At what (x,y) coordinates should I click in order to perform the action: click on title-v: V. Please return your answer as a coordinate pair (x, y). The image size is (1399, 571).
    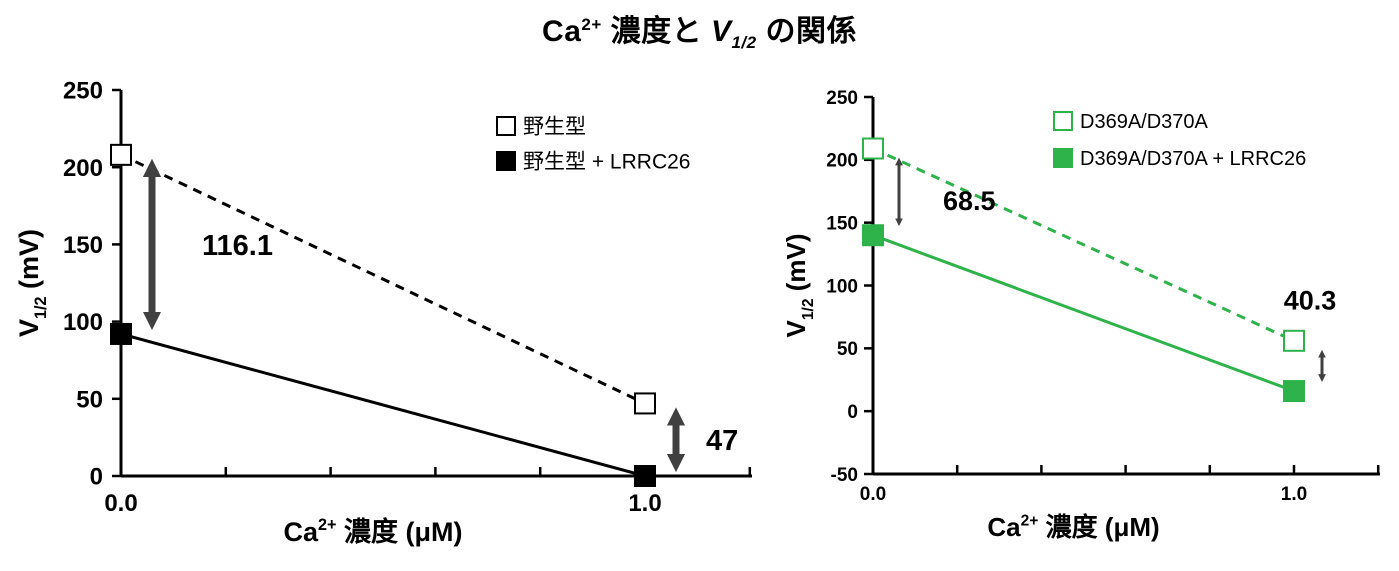
    Looking at the image, I should click on (721, 31).